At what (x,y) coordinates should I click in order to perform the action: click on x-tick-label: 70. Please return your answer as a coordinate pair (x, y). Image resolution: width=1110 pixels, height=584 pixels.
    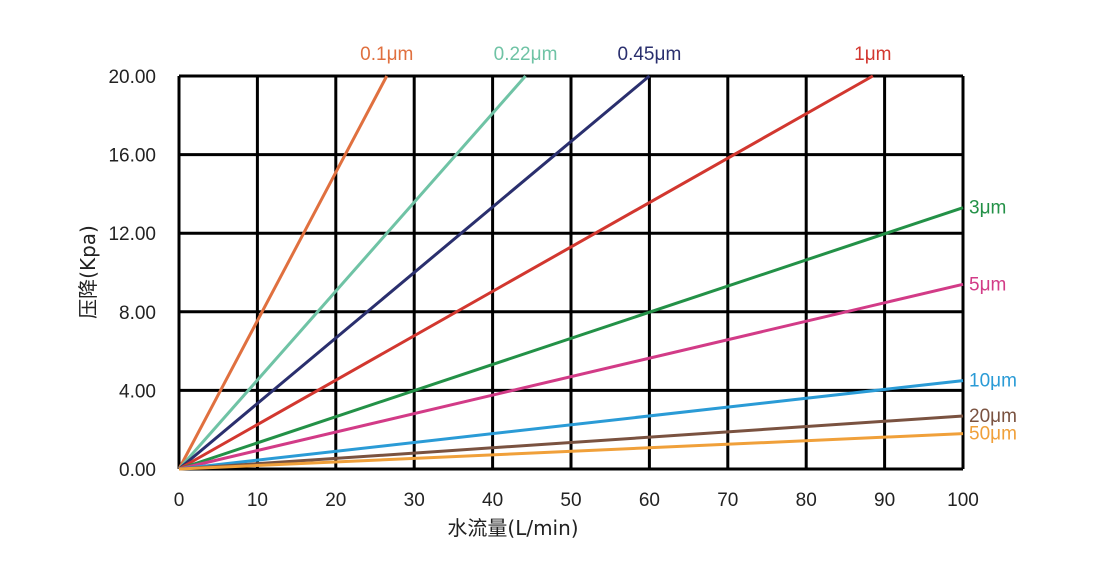
    Looking at the image, I should click on (727, 500).